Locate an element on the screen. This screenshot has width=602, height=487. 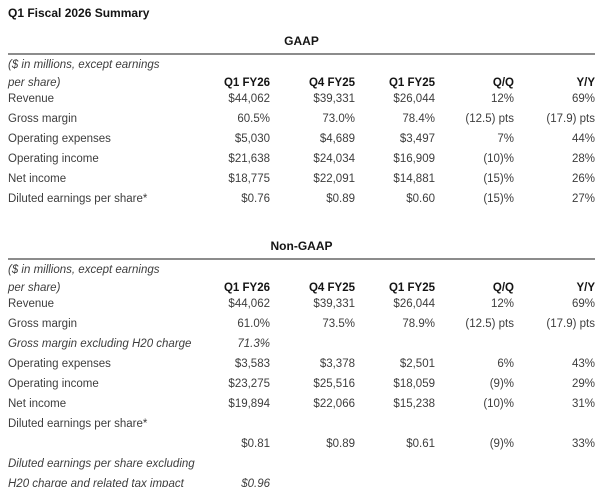
column-header: Y/Y is located at coordinates (585, 83).